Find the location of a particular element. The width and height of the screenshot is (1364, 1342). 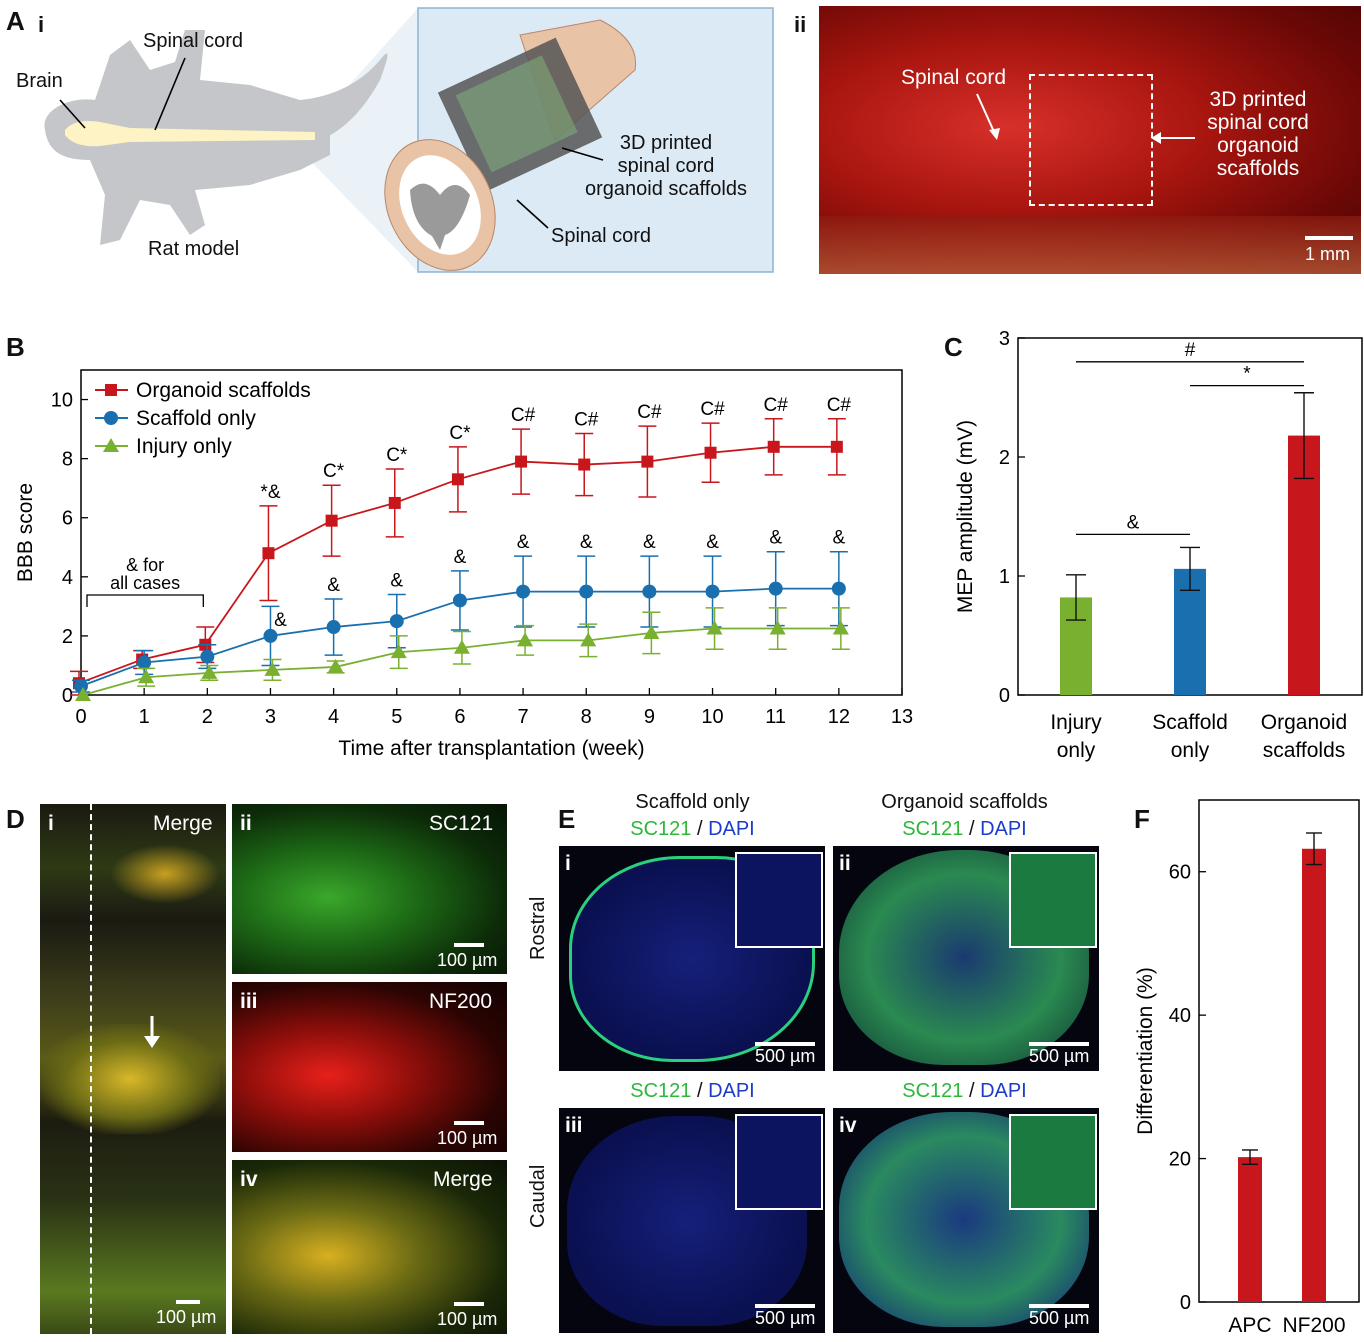

legend-marker is located at coordinates (111, 418).